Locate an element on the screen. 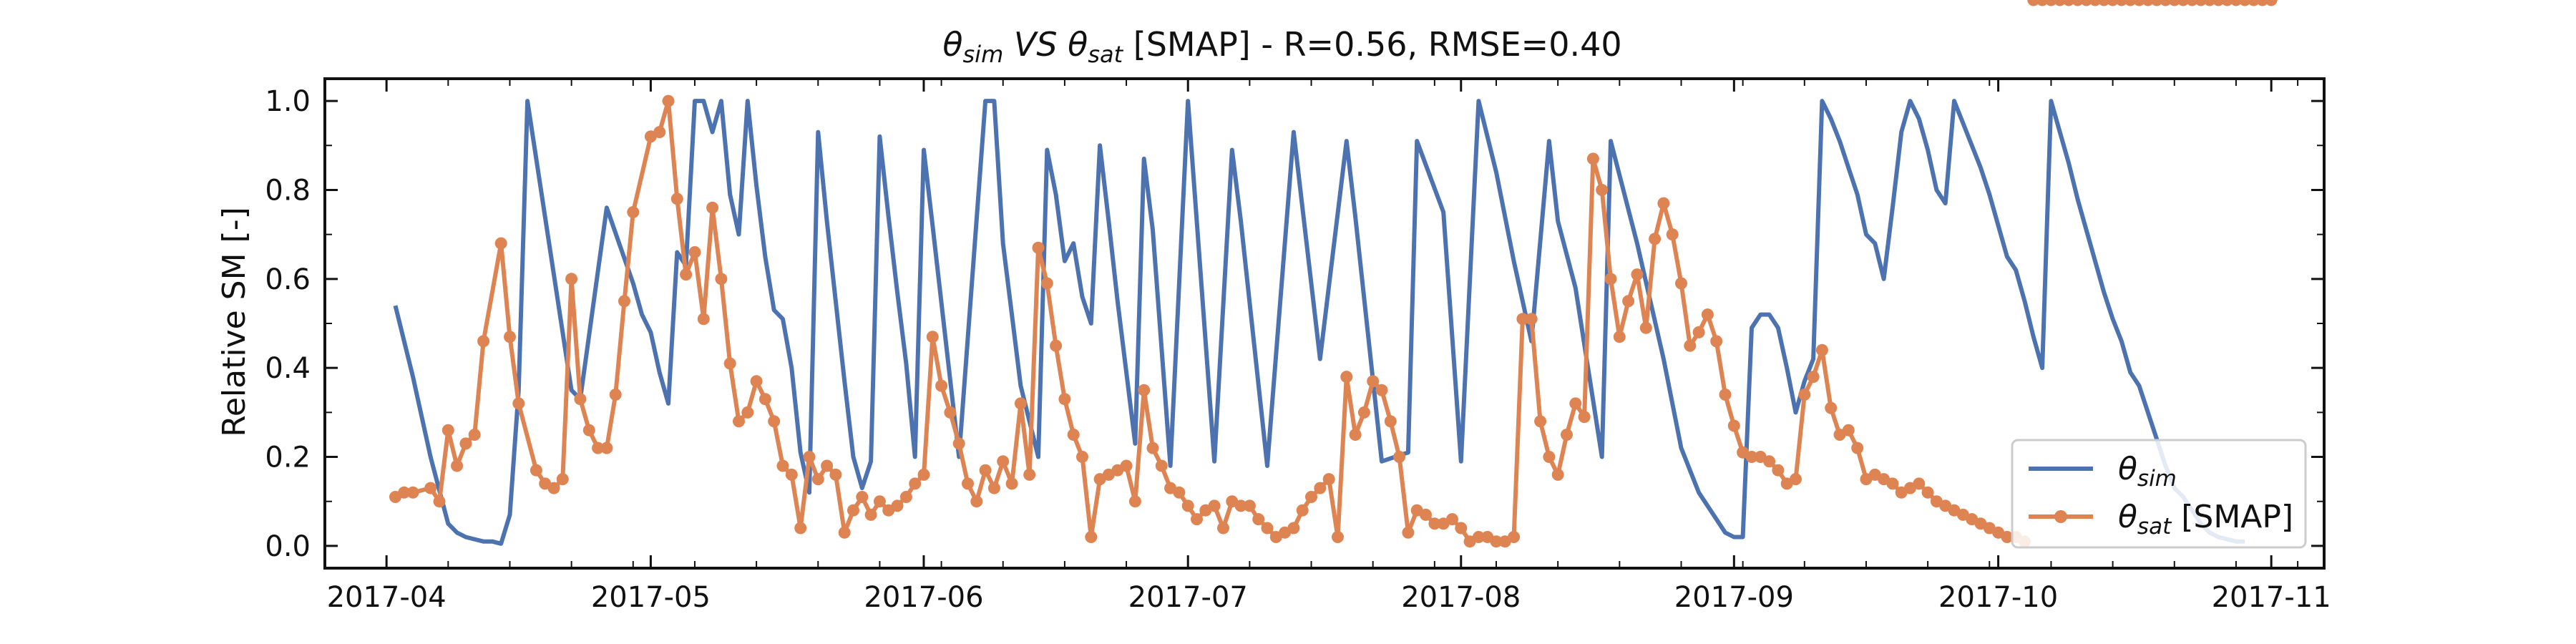 The width and height of the screenshot is (2576, 644). x-tick-label: 2017-10 is located at coordinates (1998, 597).